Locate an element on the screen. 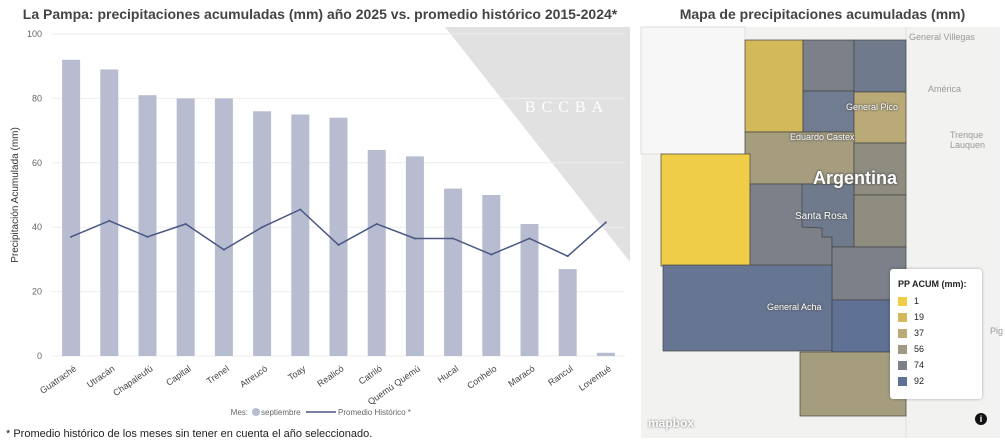  y-tick-label: 60 is located at coordinates (37, 163).